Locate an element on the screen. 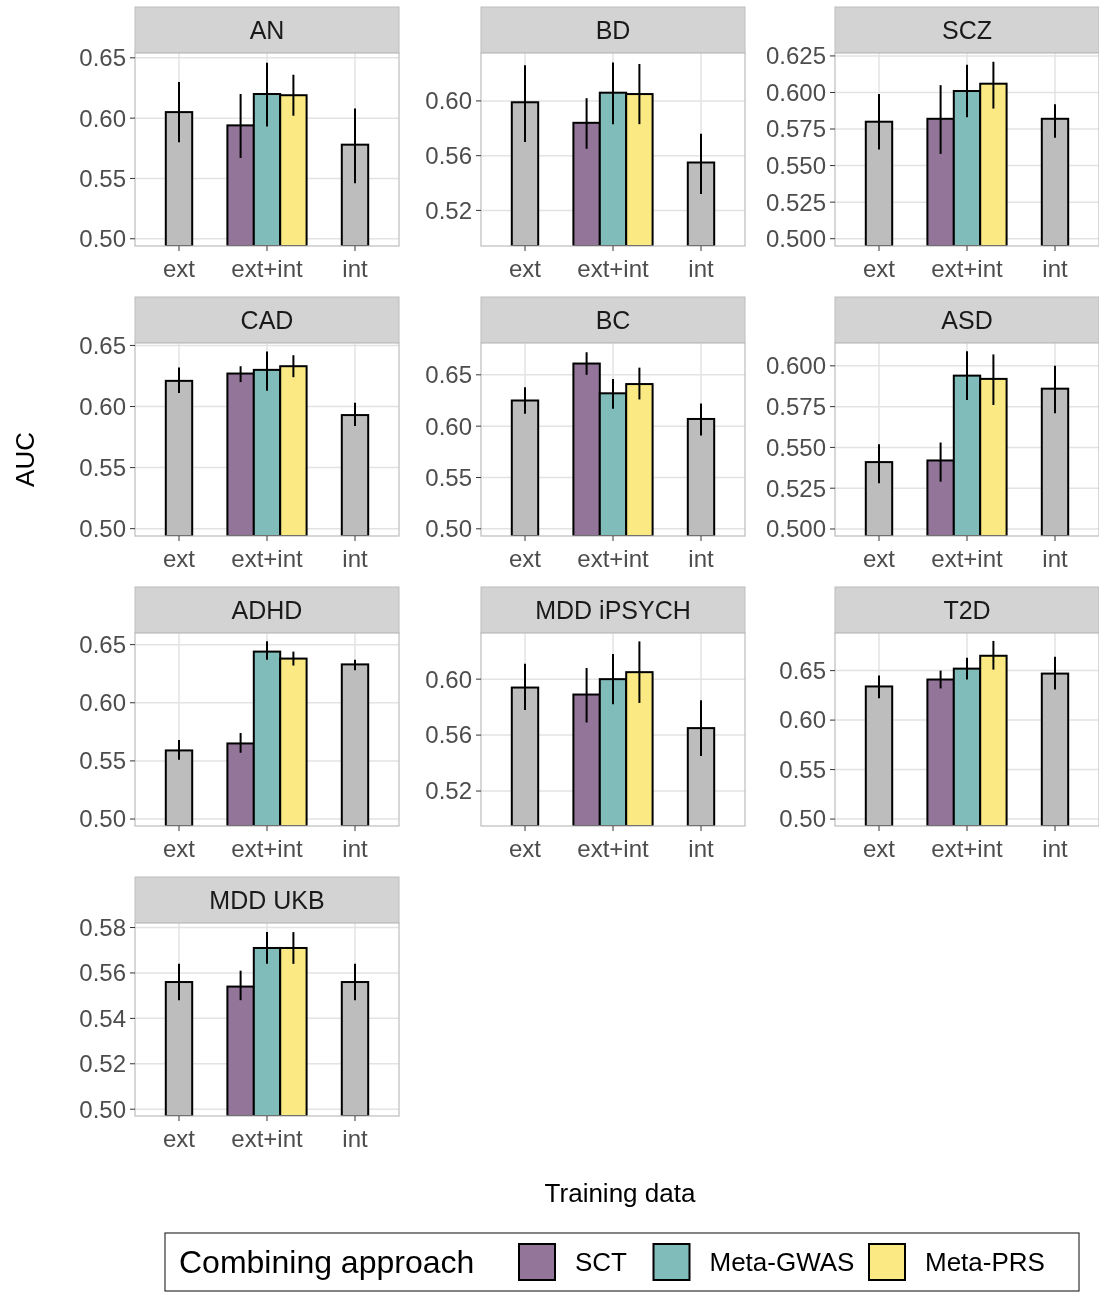 This screenshot has height=1295, width=1099. chart-title: BC is located at coordinates (613, 320).